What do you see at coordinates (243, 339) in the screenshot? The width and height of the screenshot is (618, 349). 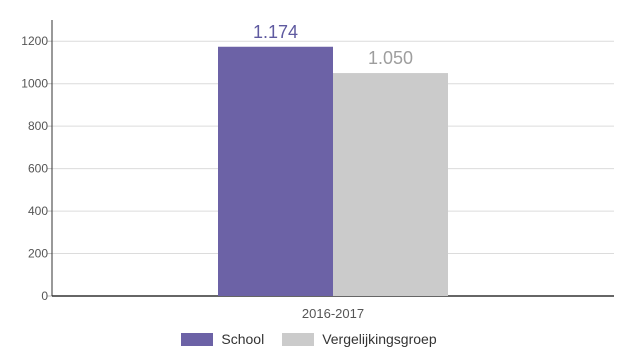 I see `legend-label-school: School` at bounding box center [243, 339].